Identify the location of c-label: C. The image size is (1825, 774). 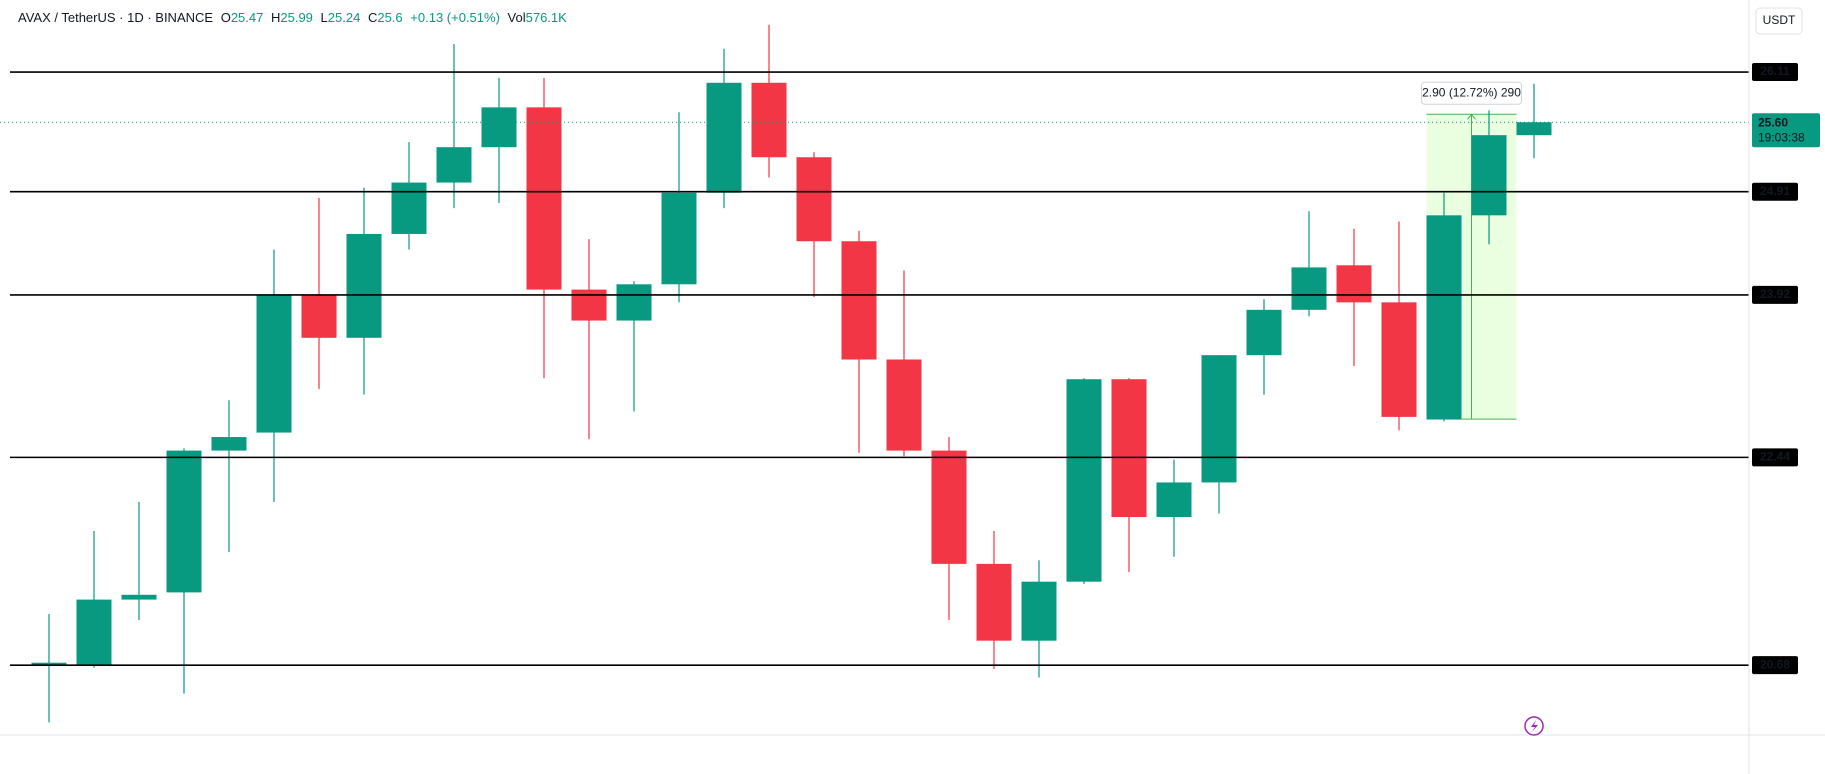
(372, 17).